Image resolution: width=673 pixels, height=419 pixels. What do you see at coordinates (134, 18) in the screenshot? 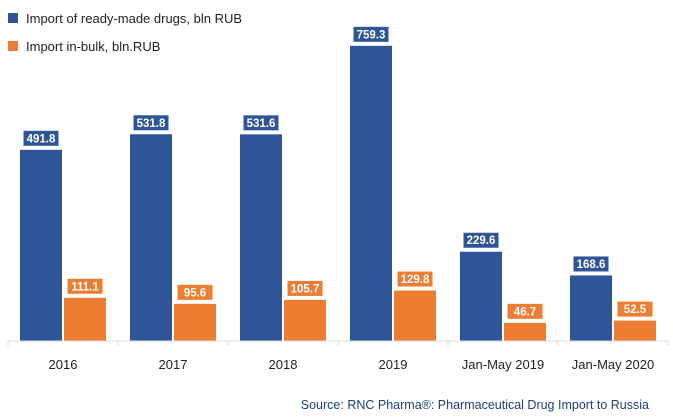
I see `legend-label-ready-made: Import of ready-made drugs, bln RUB` at bounding box center [134, 18].